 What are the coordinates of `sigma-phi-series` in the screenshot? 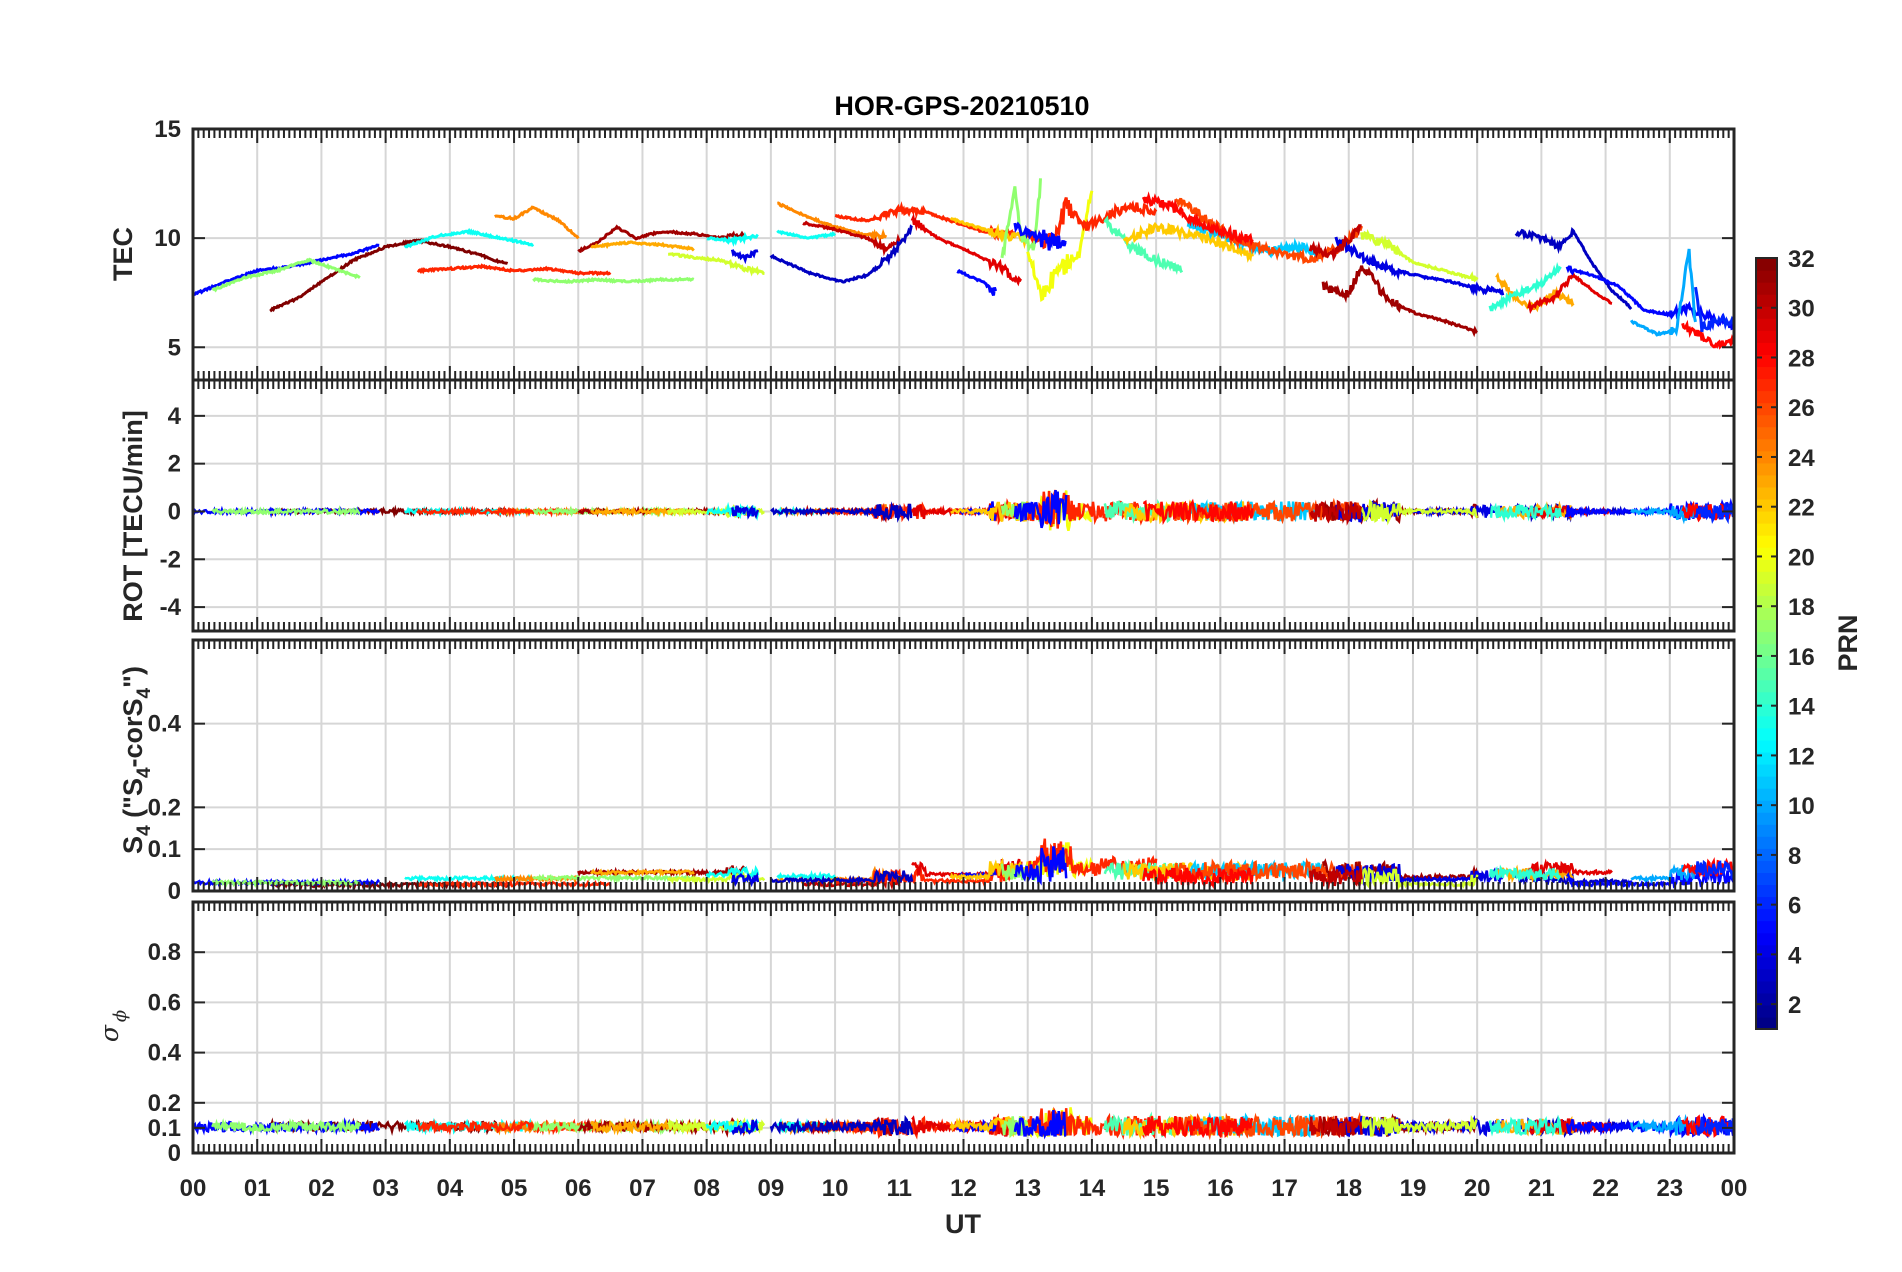 It's located at (963, 1123).